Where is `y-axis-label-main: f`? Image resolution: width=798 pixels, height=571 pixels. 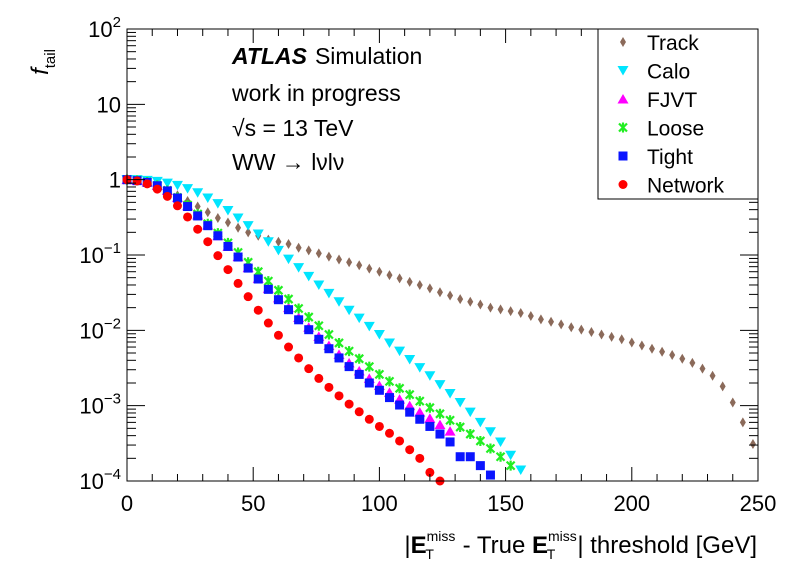 y-axis-label-main: f is located at coordinates (40, 70).